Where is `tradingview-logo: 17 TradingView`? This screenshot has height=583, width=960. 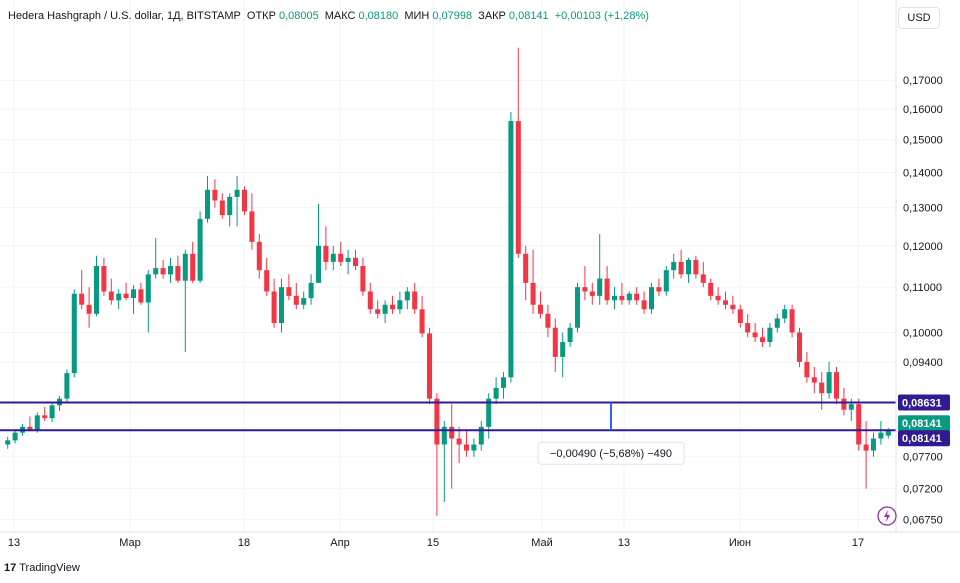
tradingview-logo: 17 TradingView is located at coordinates (42, 568).